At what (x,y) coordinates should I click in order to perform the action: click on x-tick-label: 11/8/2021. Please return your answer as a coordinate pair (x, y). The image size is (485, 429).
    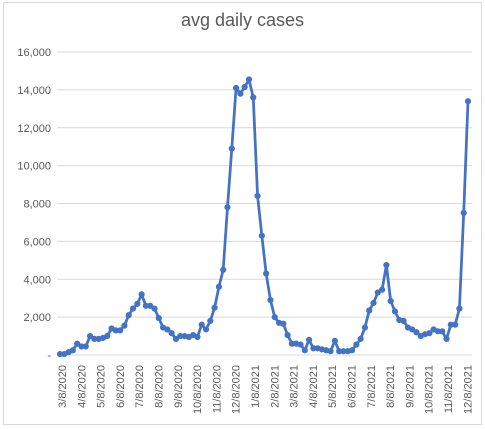
    Looking at the image, I should click on (449, 389).